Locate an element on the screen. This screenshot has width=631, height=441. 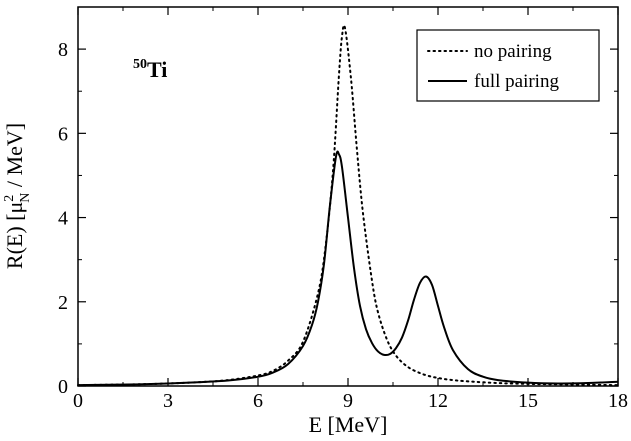
legend: no pairing full pairing is located at coordinates (508, 65).